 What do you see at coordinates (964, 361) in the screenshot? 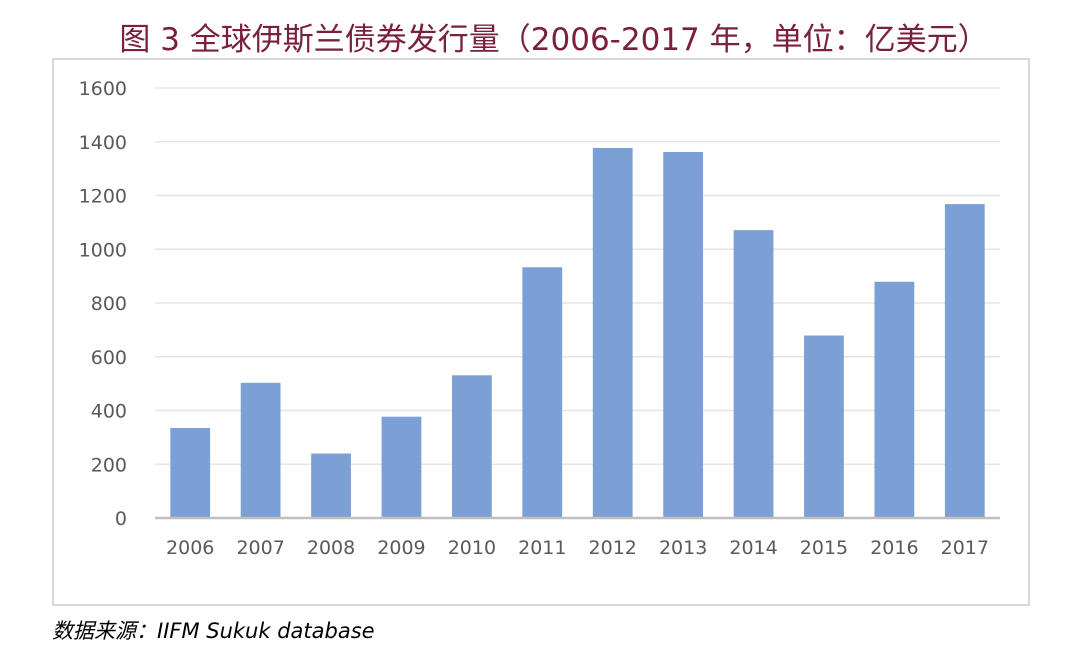
I see `bar-2017` at bounding box center [964, 361].